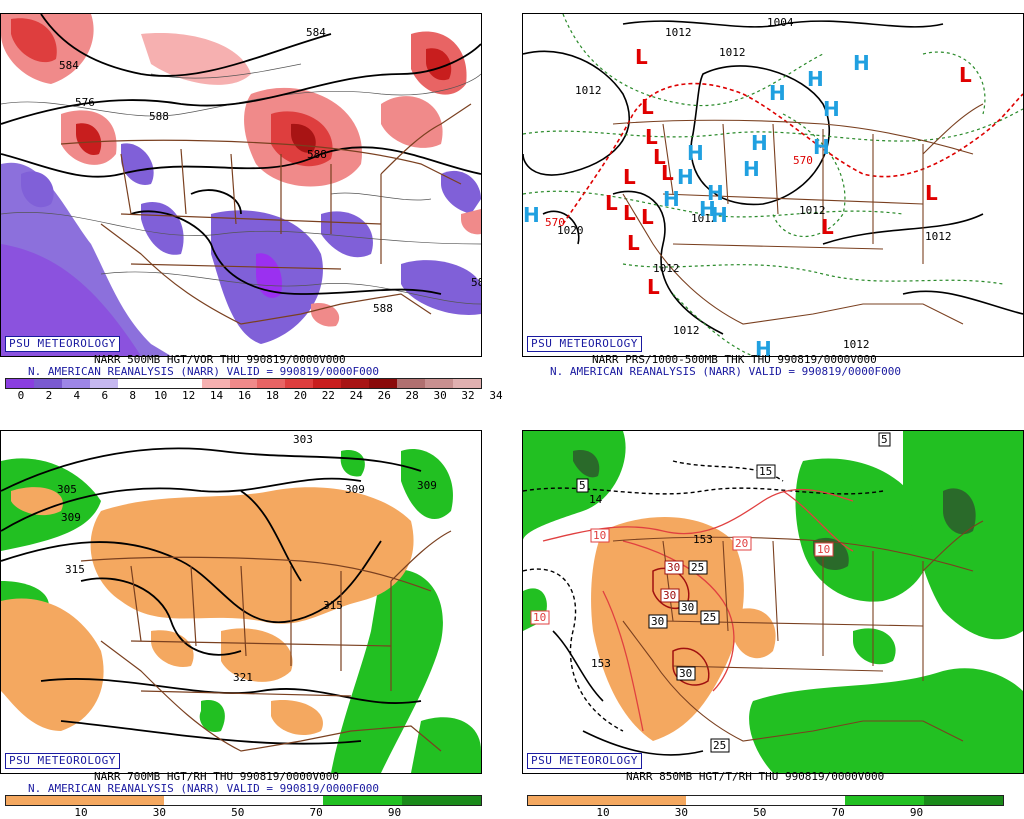  Describe the element at coordinates (69, 65) in the screenshot. I see `contour-label: 584` at that location.